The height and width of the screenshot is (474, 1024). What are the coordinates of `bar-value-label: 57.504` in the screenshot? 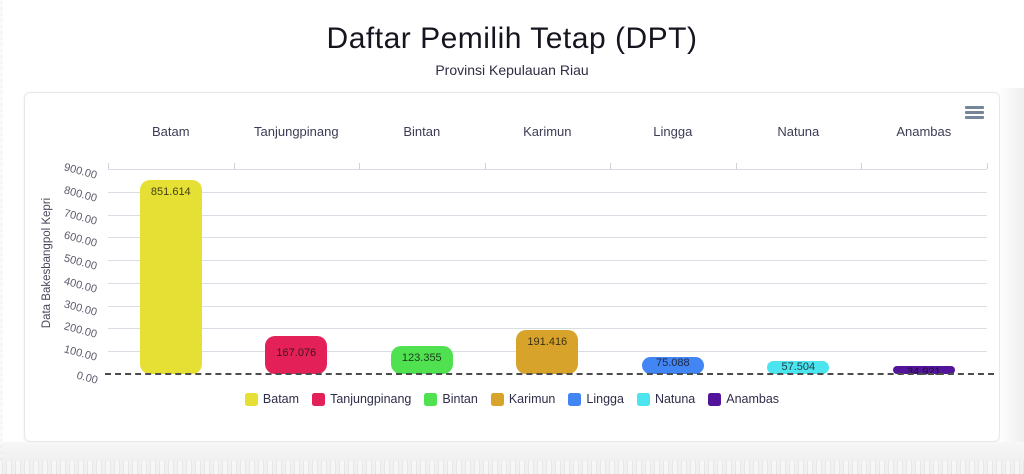 It's located at (798, 366).